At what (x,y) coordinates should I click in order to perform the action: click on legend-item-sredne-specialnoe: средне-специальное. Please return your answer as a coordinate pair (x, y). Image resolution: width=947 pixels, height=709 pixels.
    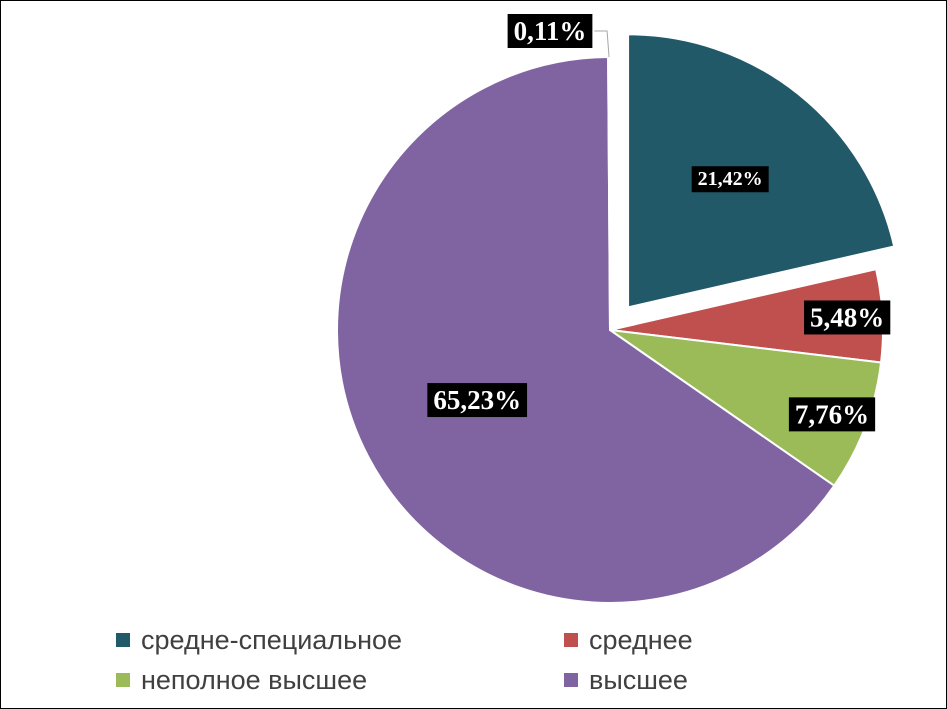
    Looking at the image, I should click on (340, 640).